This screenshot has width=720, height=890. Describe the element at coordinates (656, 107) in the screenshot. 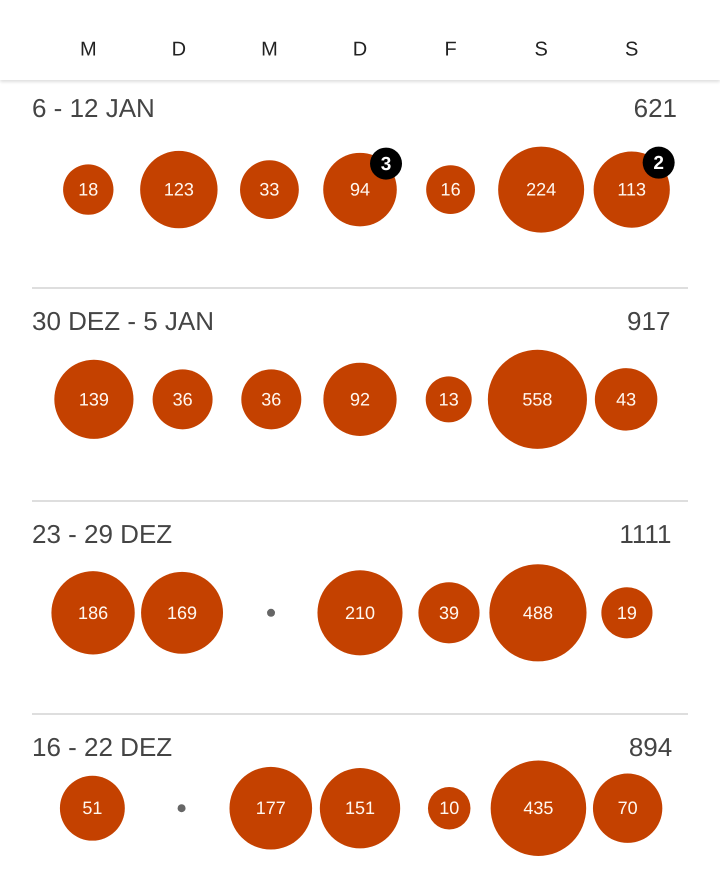

I see `text: 621` at that location.